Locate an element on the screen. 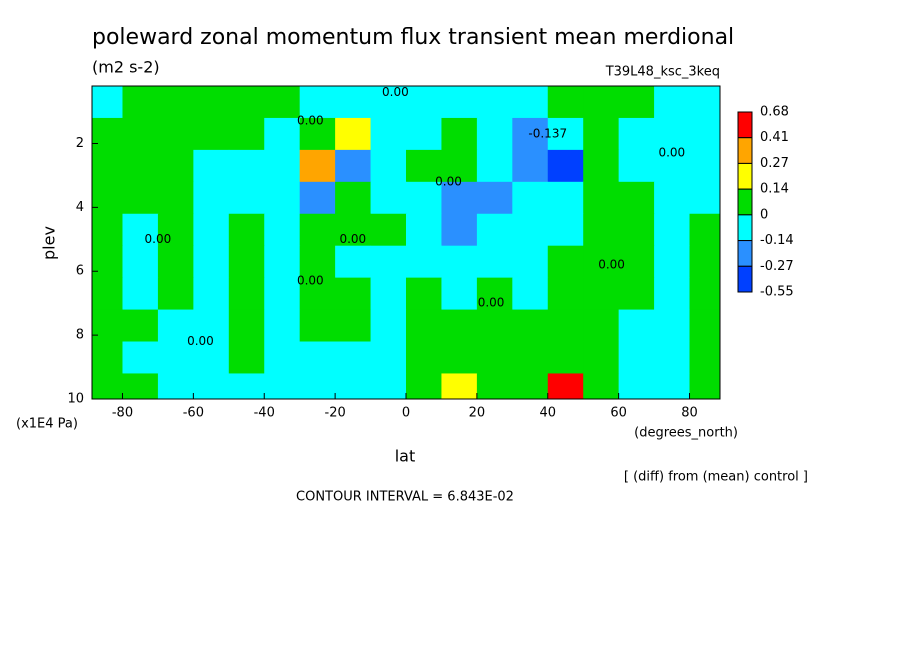 Image resolution: width=904 pixels, height=654 pixels. x-units: (degrees_north) is located at coordinates (686, 433).